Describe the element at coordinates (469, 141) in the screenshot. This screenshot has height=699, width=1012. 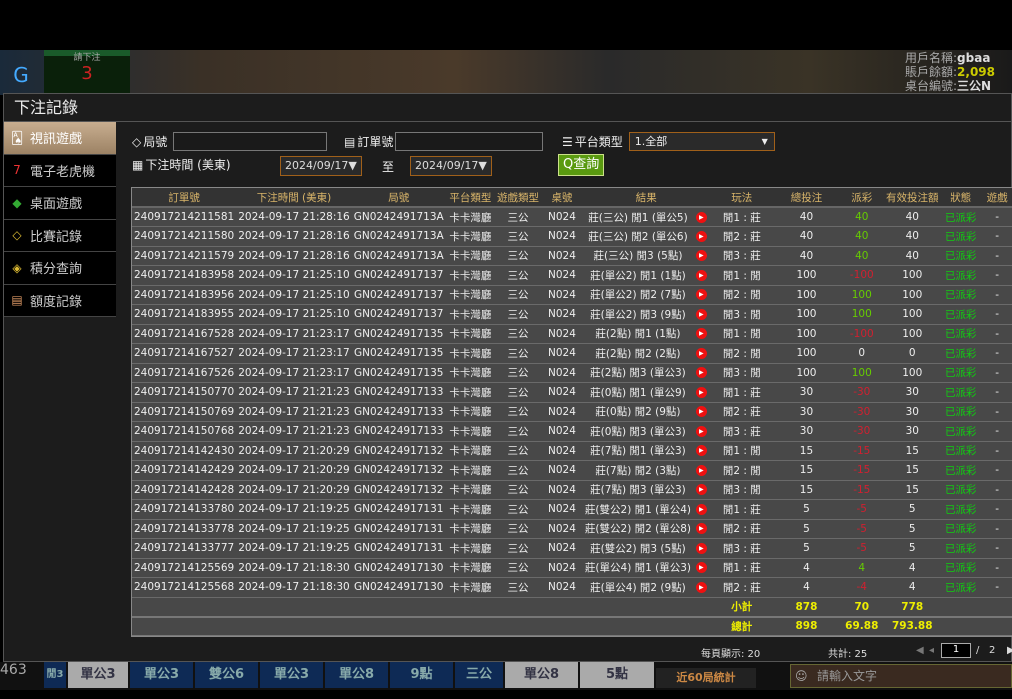
I see `order-input` at that location.